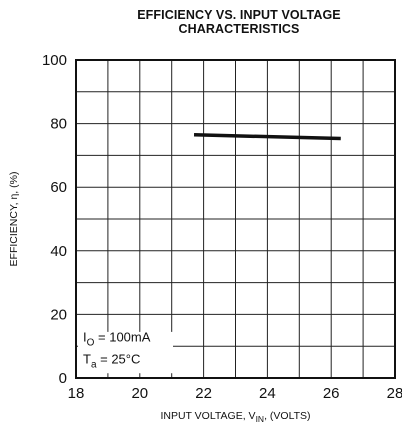 Image resolution: width=402 pixels, height=429 pixels. Describe the element at coordinates (331, 393) in the screenshot. I see `x-tick-label: 26` at that location.